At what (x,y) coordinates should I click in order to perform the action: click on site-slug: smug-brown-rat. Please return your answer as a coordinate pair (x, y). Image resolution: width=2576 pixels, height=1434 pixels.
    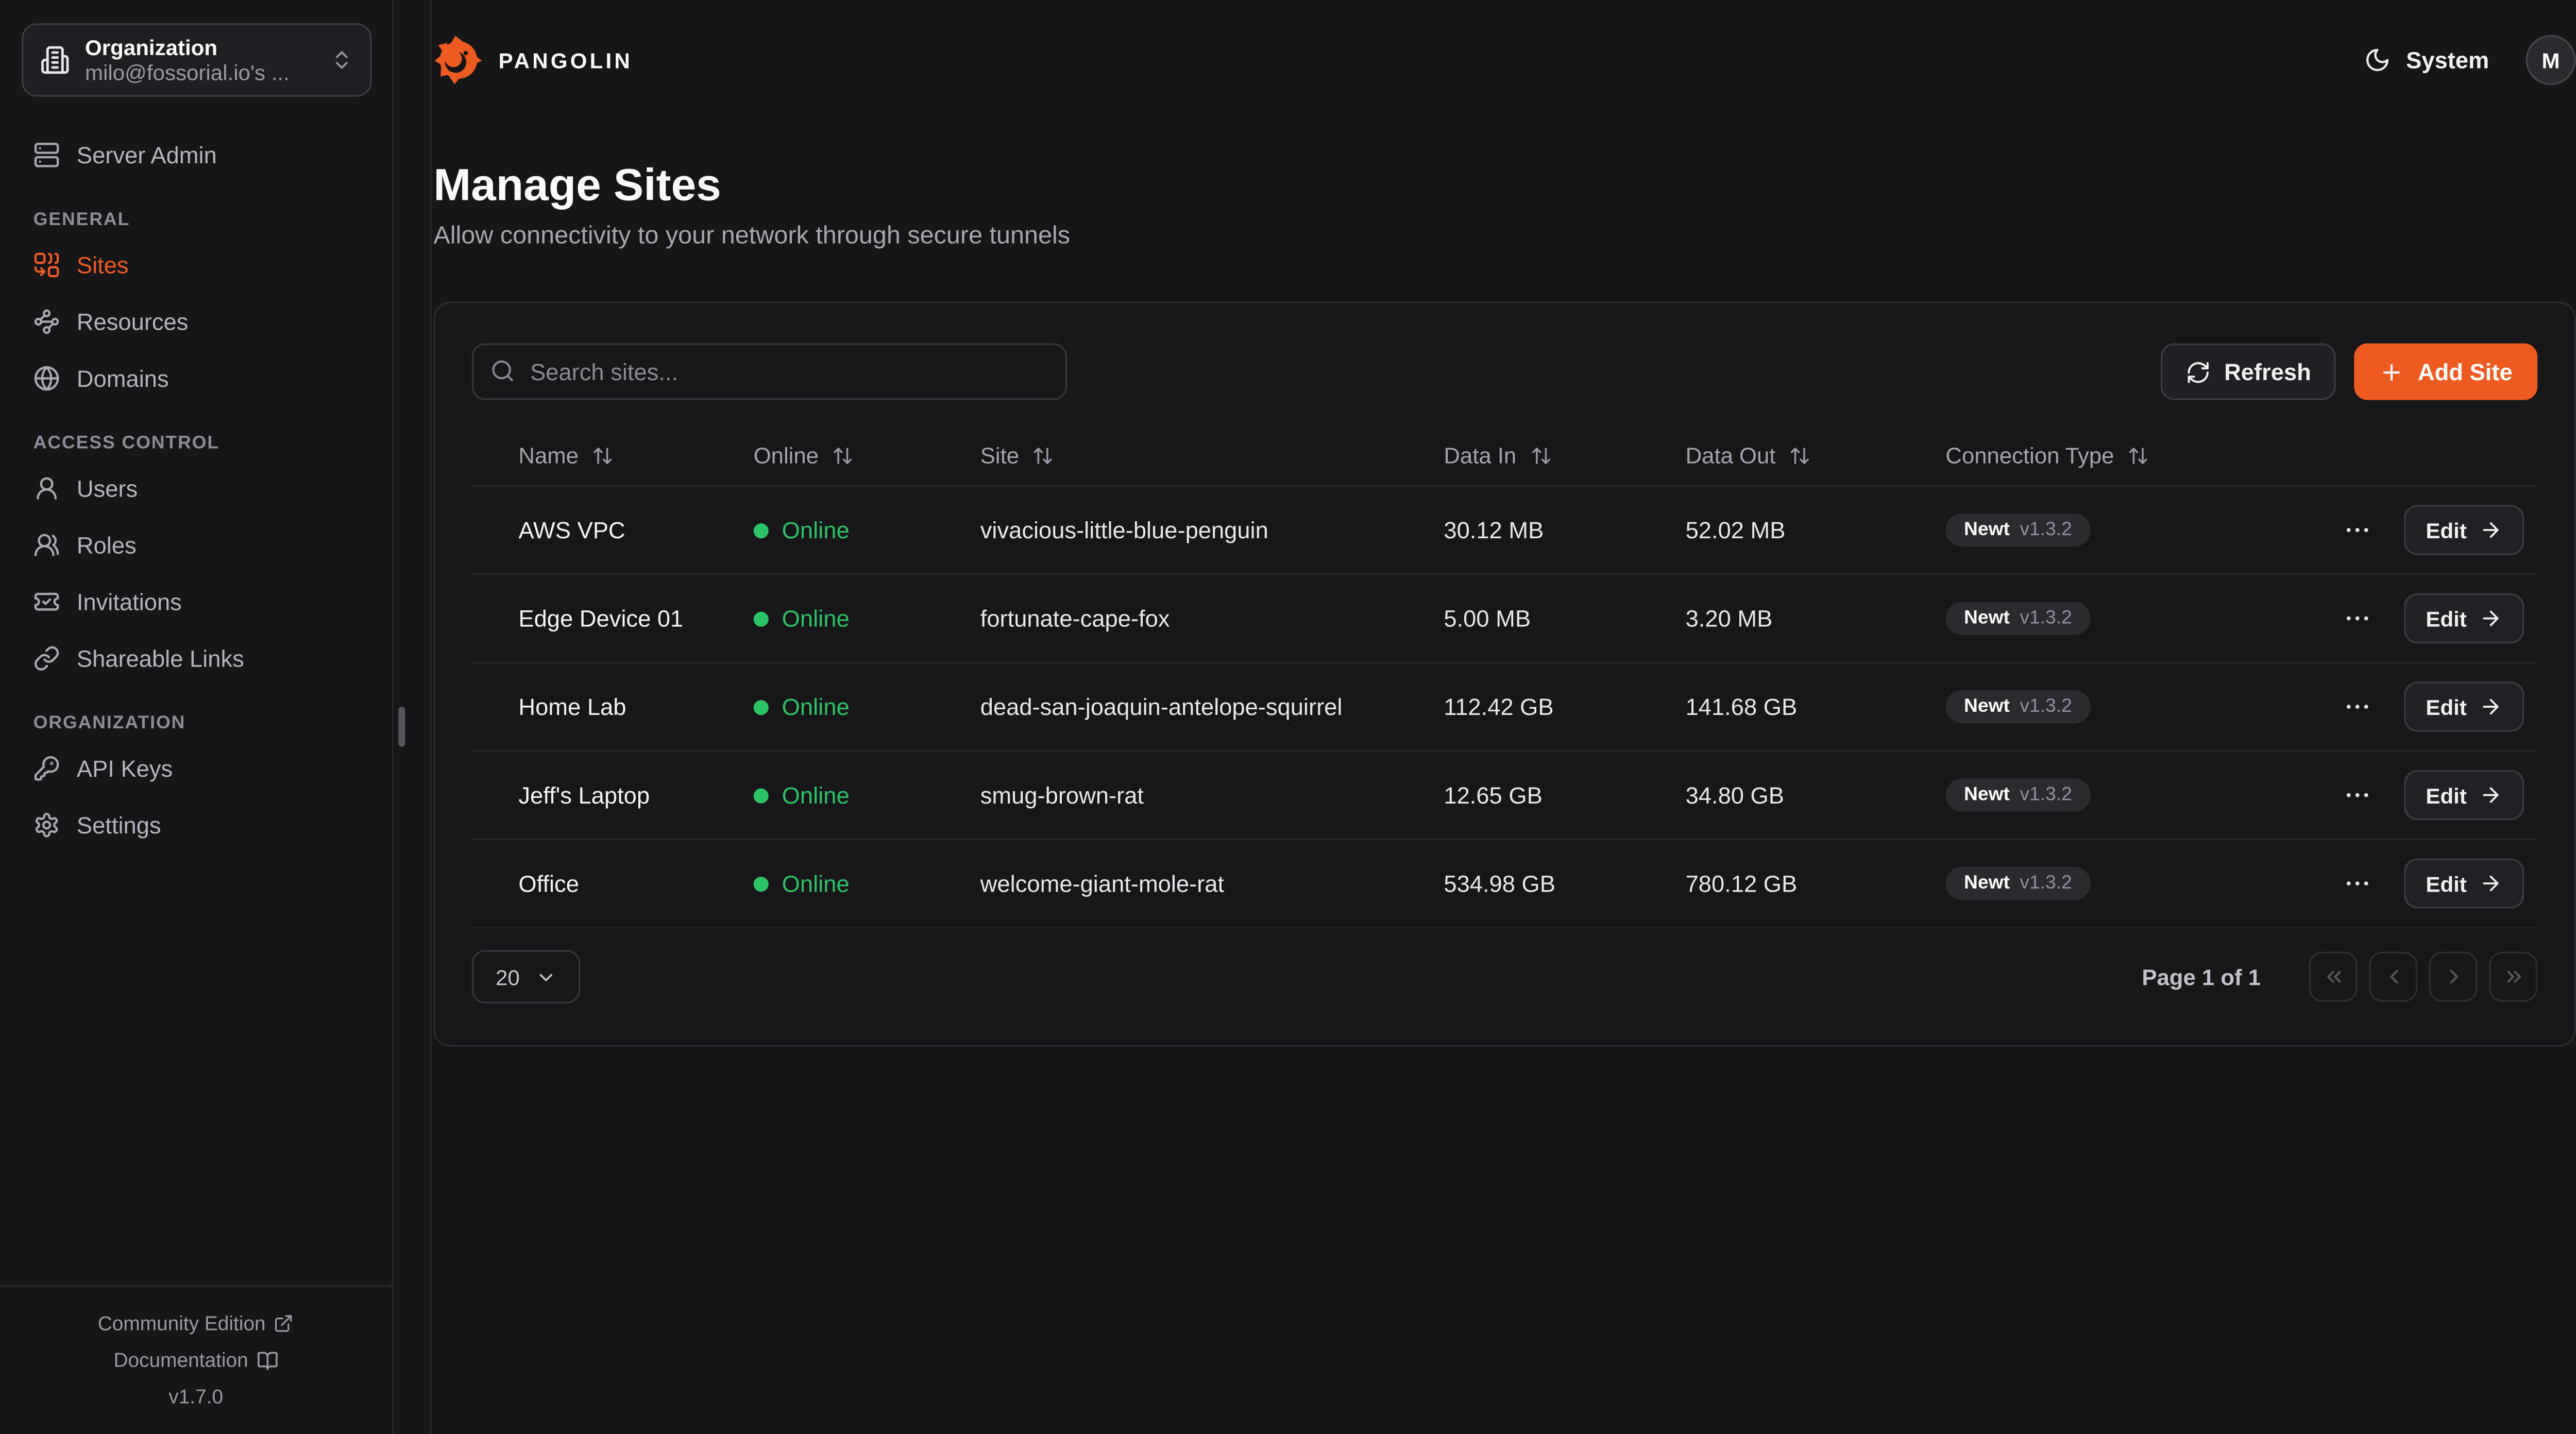
    Looking at the image, I should click on (1062, 795).